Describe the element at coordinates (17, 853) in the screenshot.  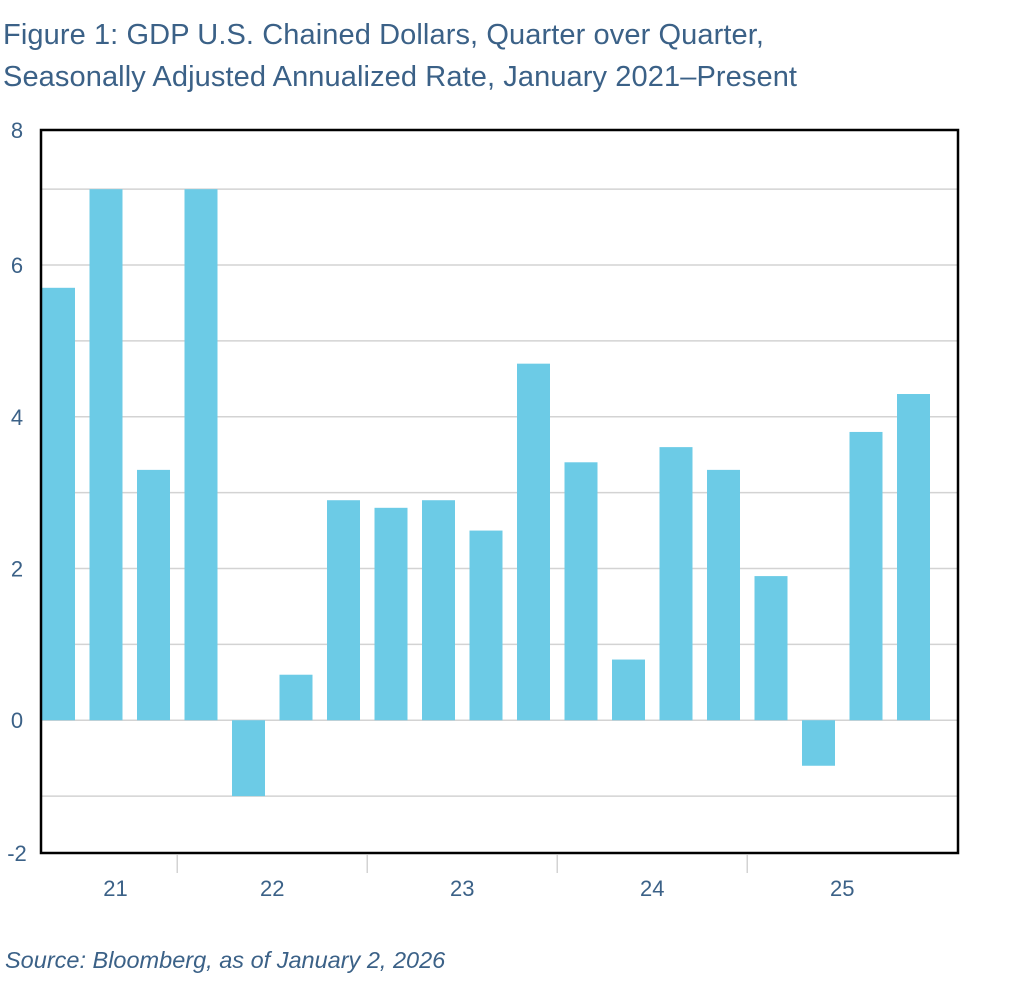
I see `y-tick-label: -2` at that location.